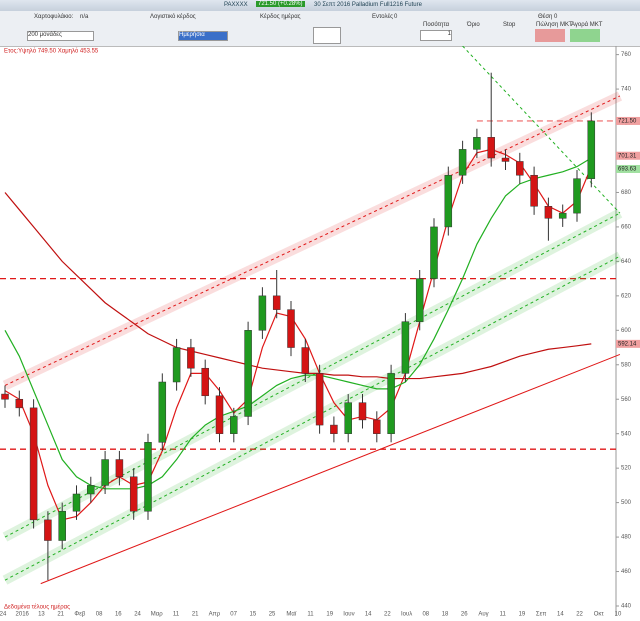 Image resolution: width=640 pixels, height=621 pixels. Describe the element at coordinates (137, 615) in the screenshot. I see `x-tick-label: 24` at that location.